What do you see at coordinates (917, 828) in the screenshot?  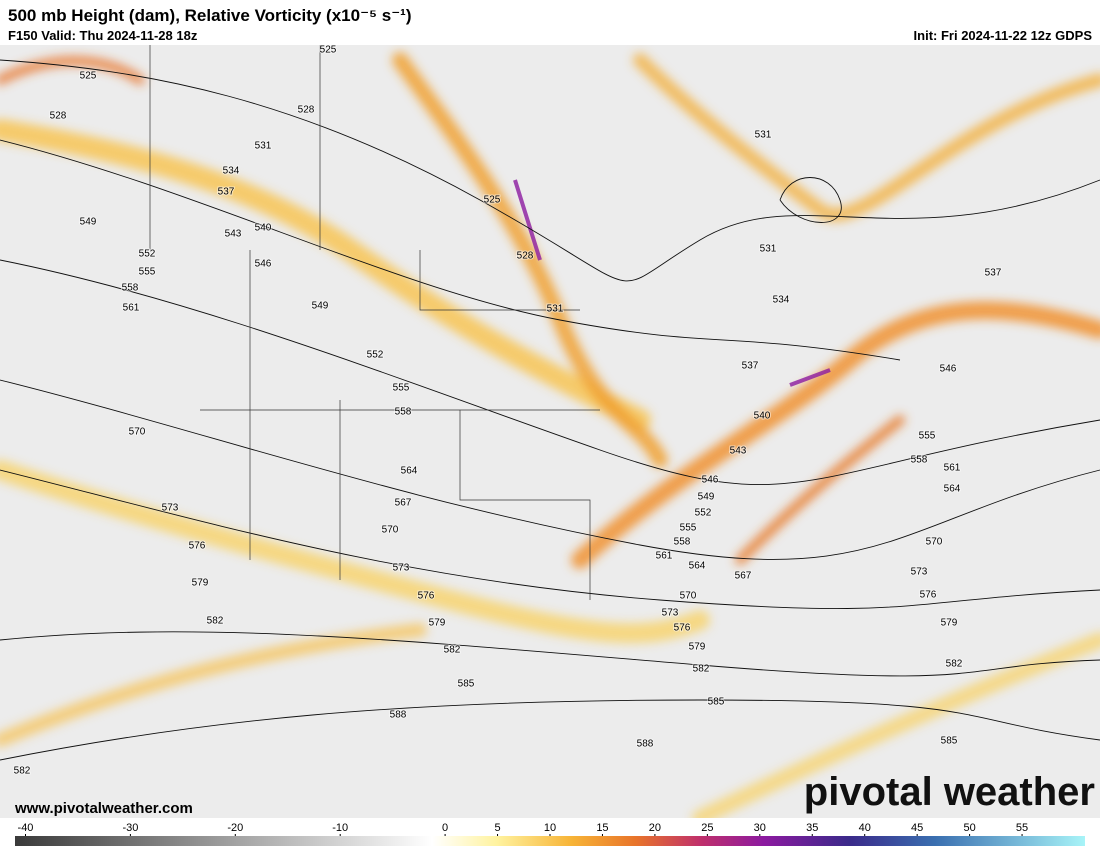 I see `colorbar-tick-label: 45` at bounding box center [917, 828].